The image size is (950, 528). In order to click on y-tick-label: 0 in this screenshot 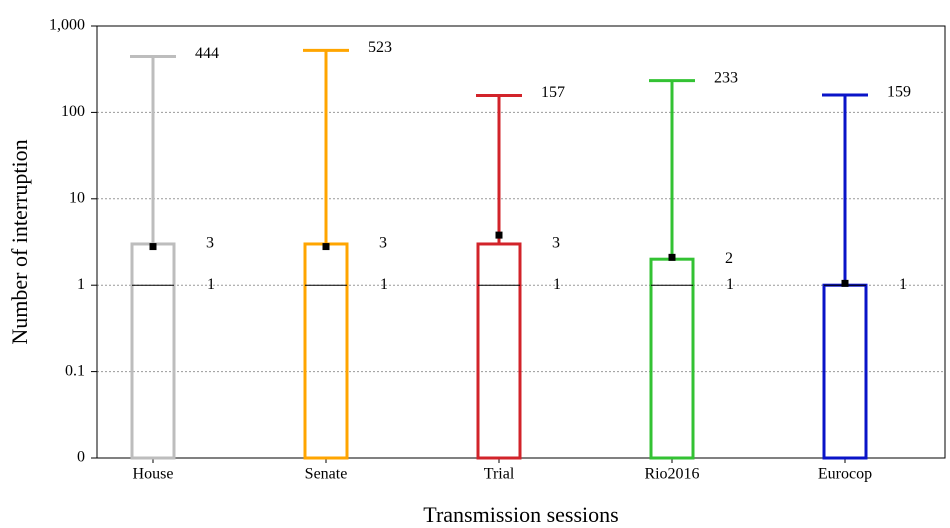, I will do `click(81, 457)`.